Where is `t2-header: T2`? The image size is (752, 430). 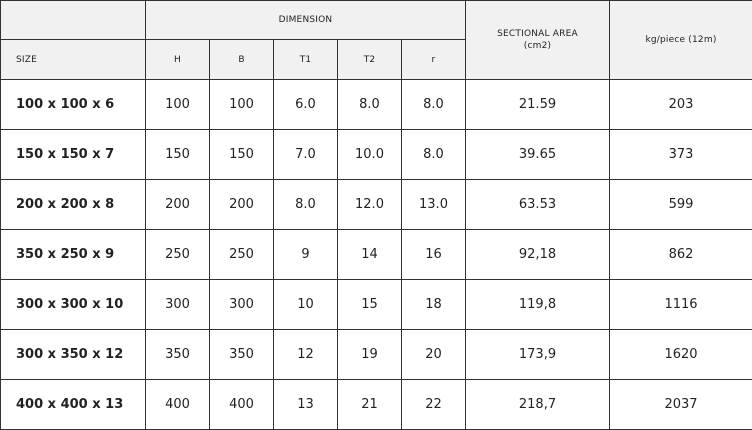
t2-header: T2 is located at coordinates (369, 59).